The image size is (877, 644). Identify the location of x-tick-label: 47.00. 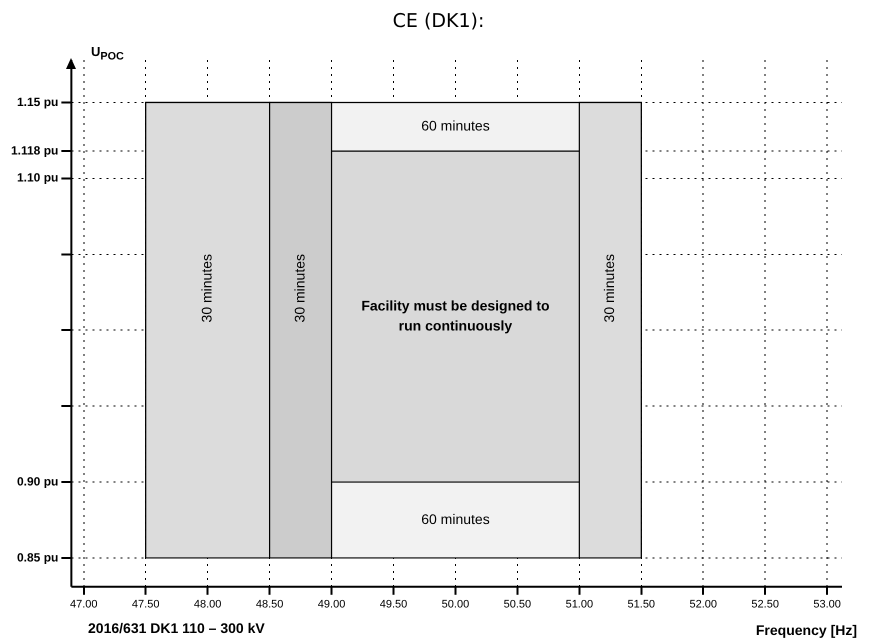
(84, 604).